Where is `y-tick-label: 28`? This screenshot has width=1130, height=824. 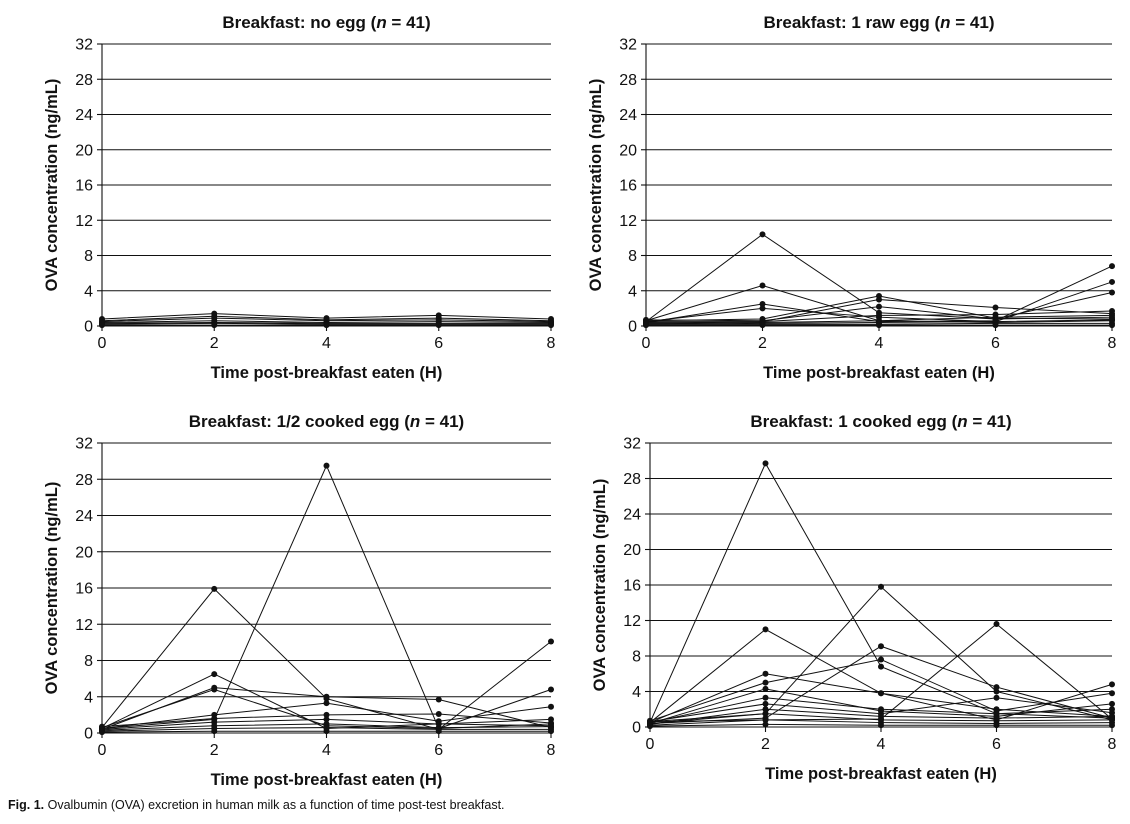 y-tick-label: 28 is located at coordinates (84, 80).